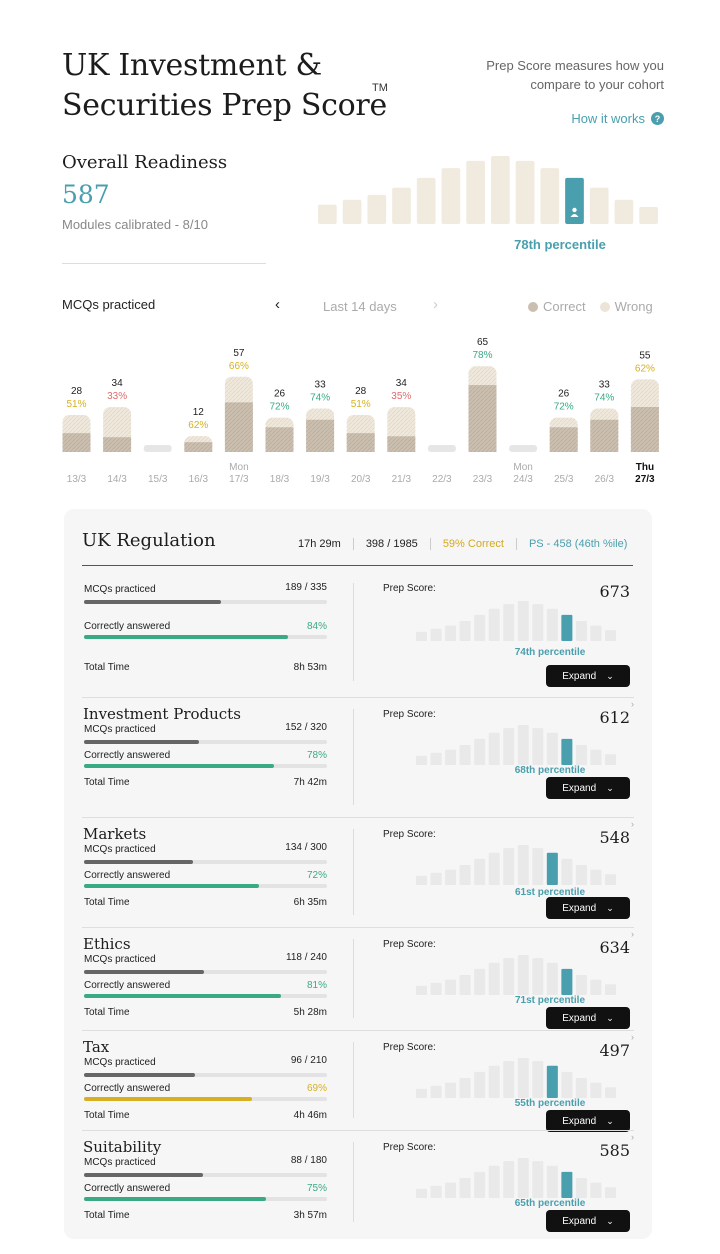 This screenshot has width=720, height=1254. What do you see at coordinates (578, 544) in the screenshot?
I see `summary-prep-score: PS - 458 (46th %ile)` at bounding box center [578, 544].